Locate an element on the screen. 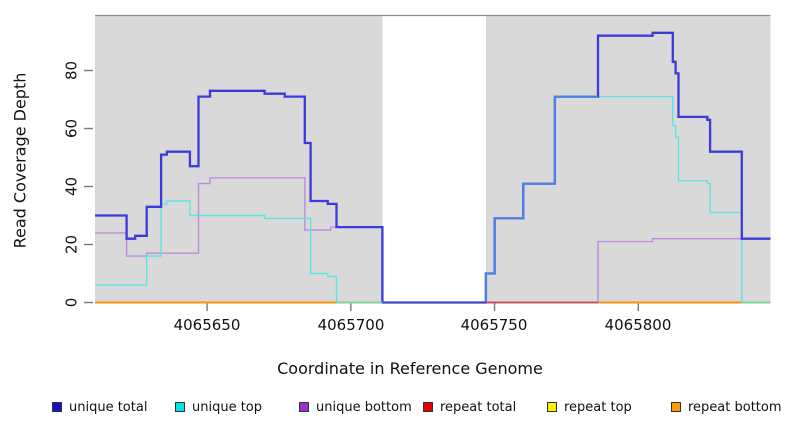 This screenshot has width=792, height=432. legend-label-unique-total: unique total is located at coordinates (108, 407).